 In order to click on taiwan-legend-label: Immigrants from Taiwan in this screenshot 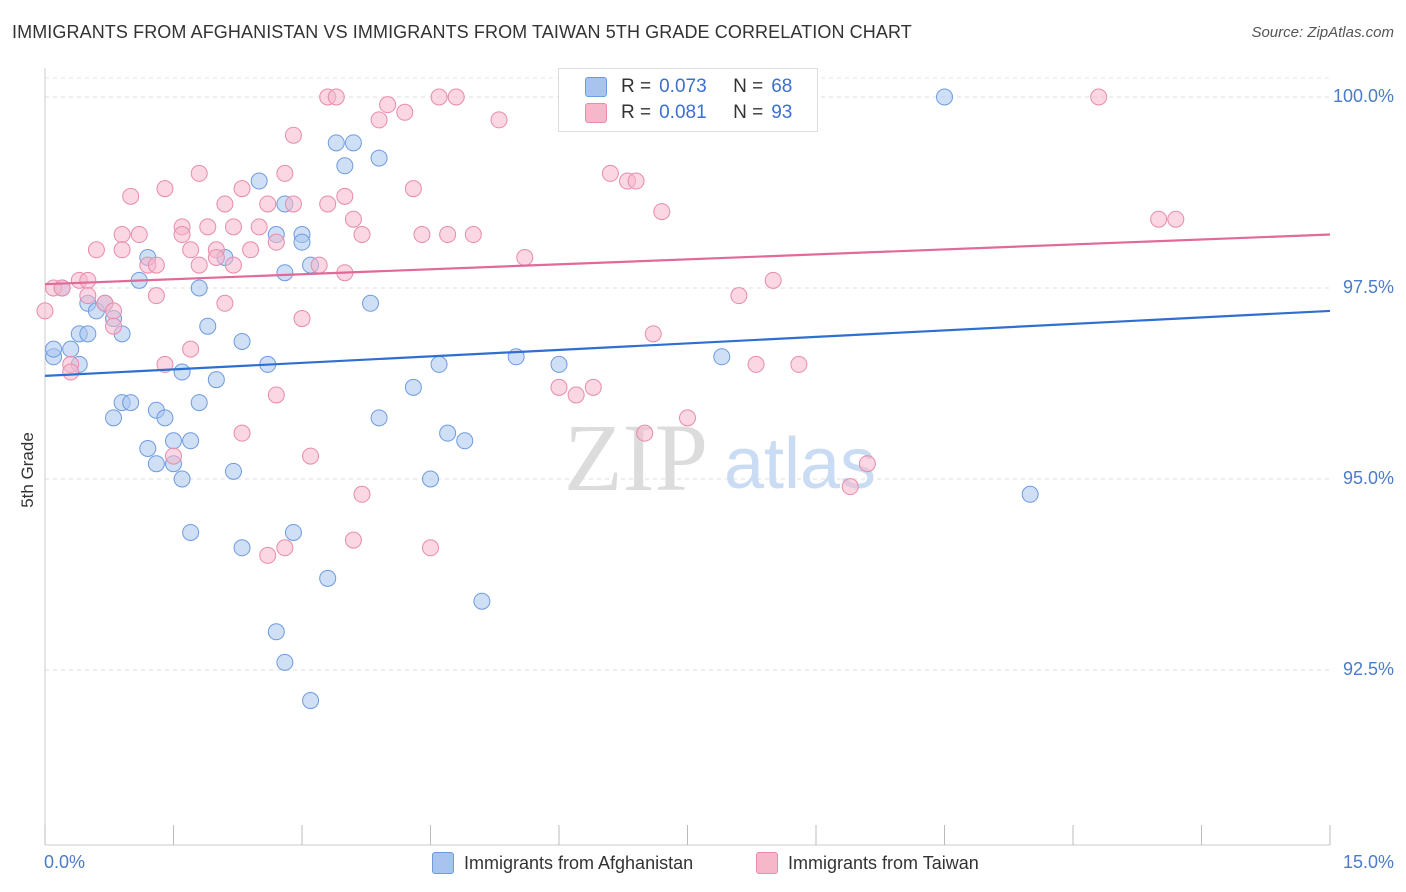, I will do `click(883, 862)`.